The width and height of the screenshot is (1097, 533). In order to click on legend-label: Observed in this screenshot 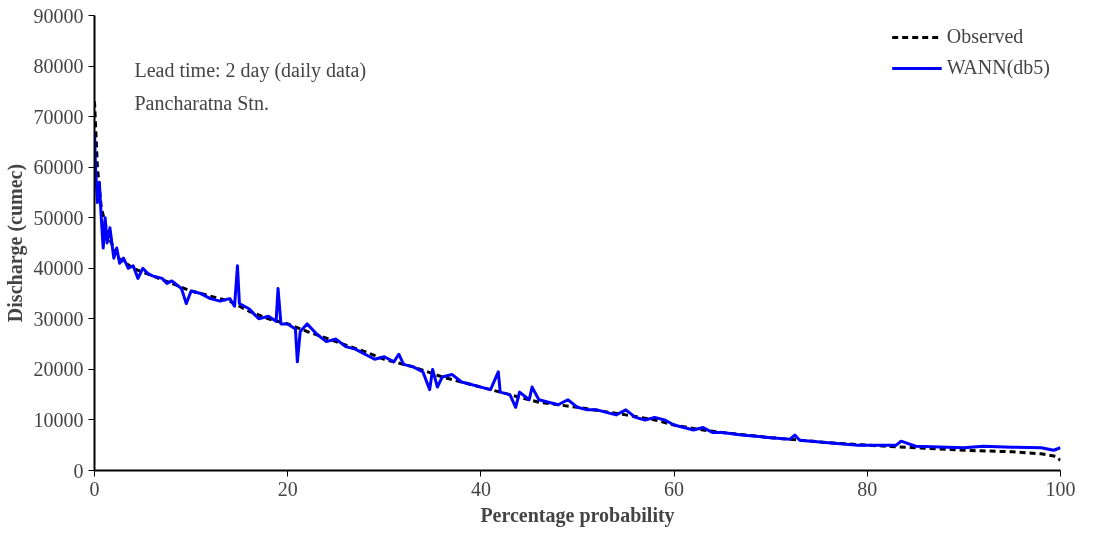, I will do `click(985, 36)`.